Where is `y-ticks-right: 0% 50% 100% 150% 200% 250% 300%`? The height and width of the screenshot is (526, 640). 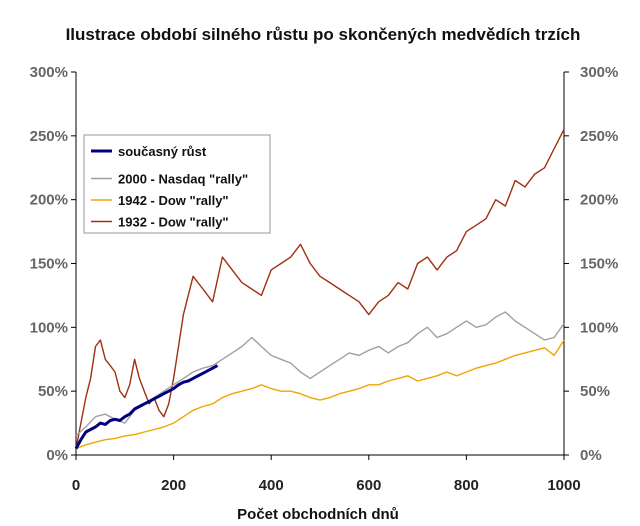 y-ticks-right: 0% 50% 100% 150% 200% 250% 300% is located at coordinates (591, 264).